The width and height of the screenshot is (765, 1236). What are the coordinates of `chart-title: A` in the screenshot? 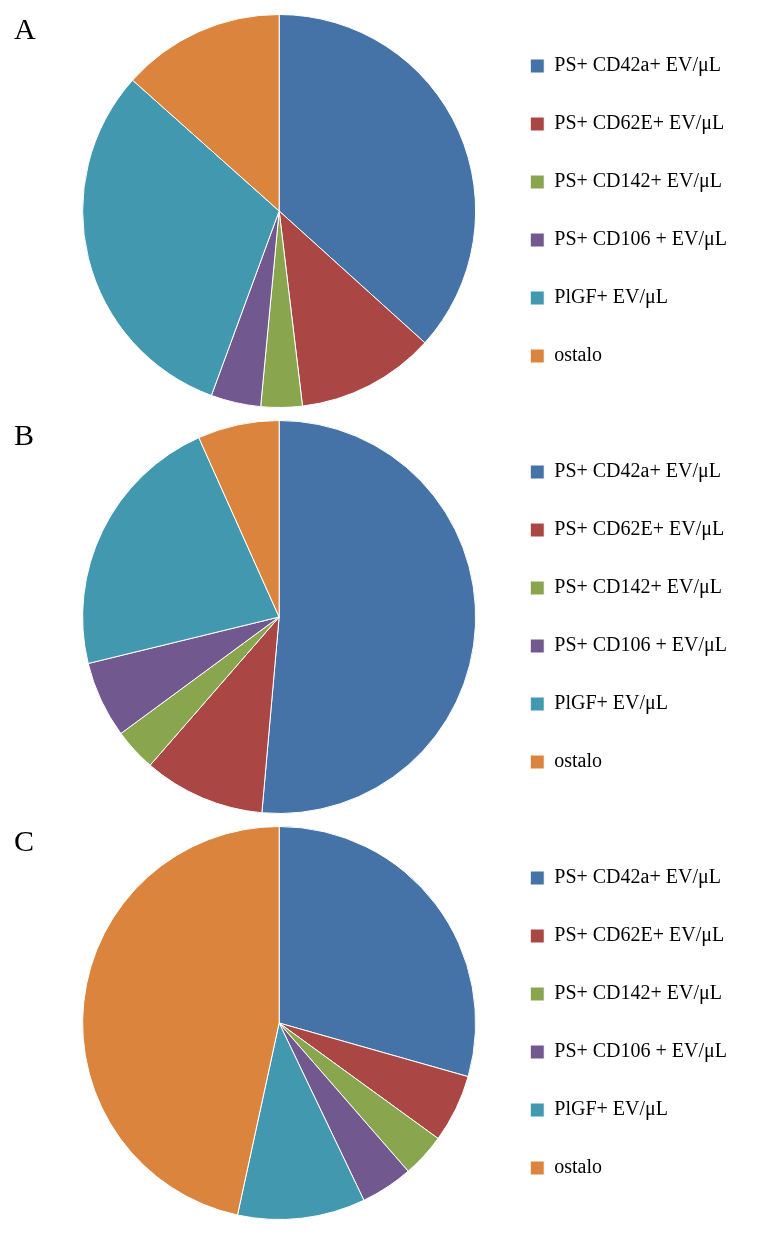 It's located at (25, 29).